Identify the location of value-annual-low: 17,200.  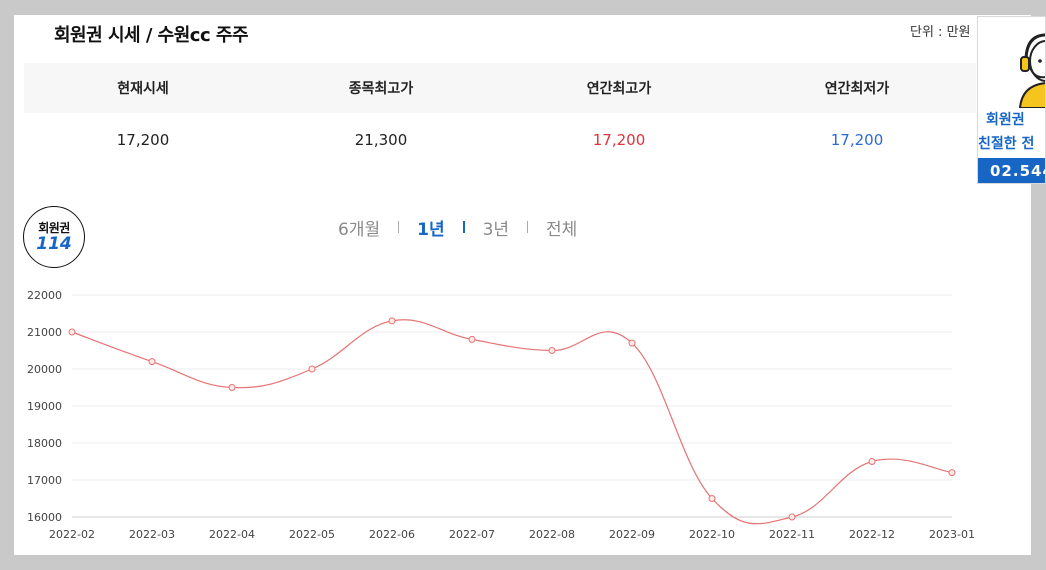
(857, 140).